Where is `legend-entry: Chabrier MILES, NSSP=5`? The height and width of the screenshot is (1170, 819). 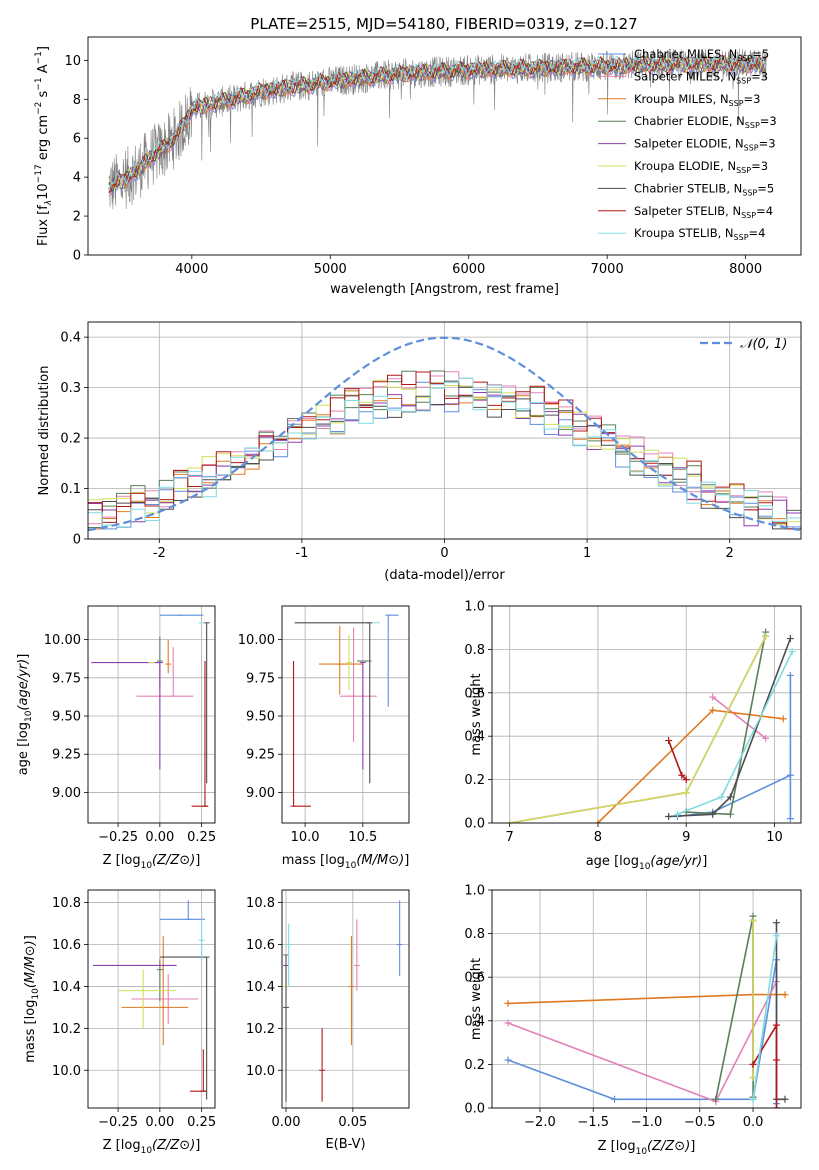 legend-entry: Chabrier MILES, NSSP=5 is located at coordinates (701, 55).